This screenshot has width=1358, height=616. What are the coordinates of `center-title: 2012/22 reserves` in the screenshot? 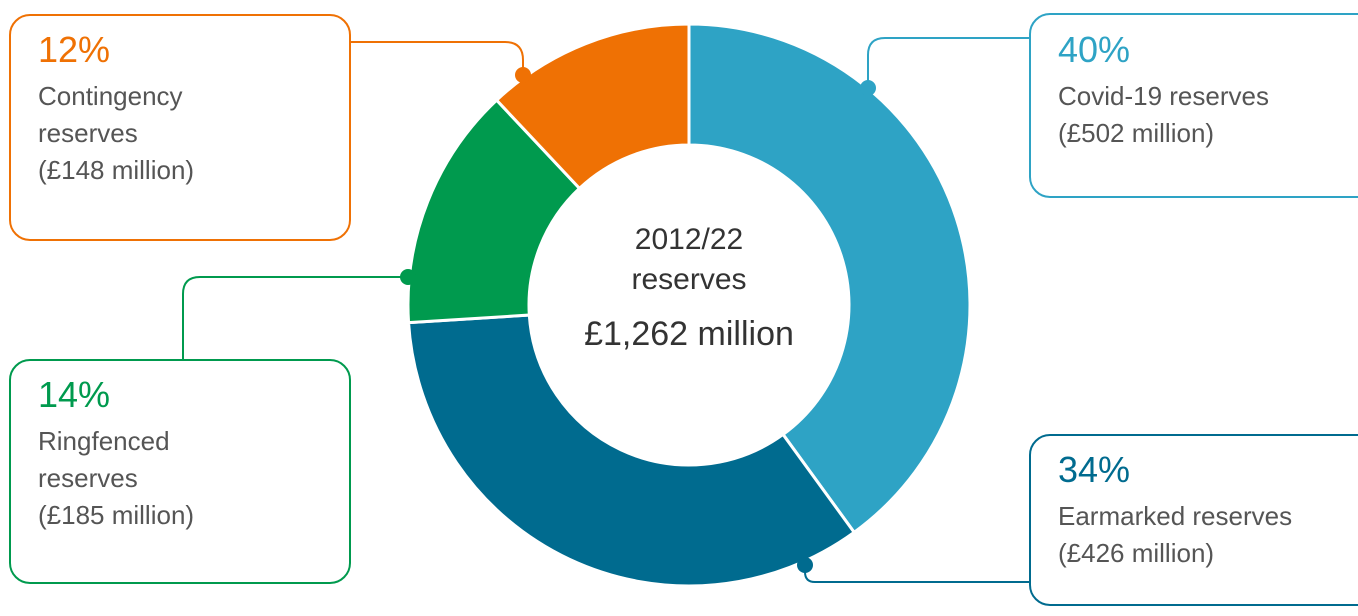 It's located at (689, 259).